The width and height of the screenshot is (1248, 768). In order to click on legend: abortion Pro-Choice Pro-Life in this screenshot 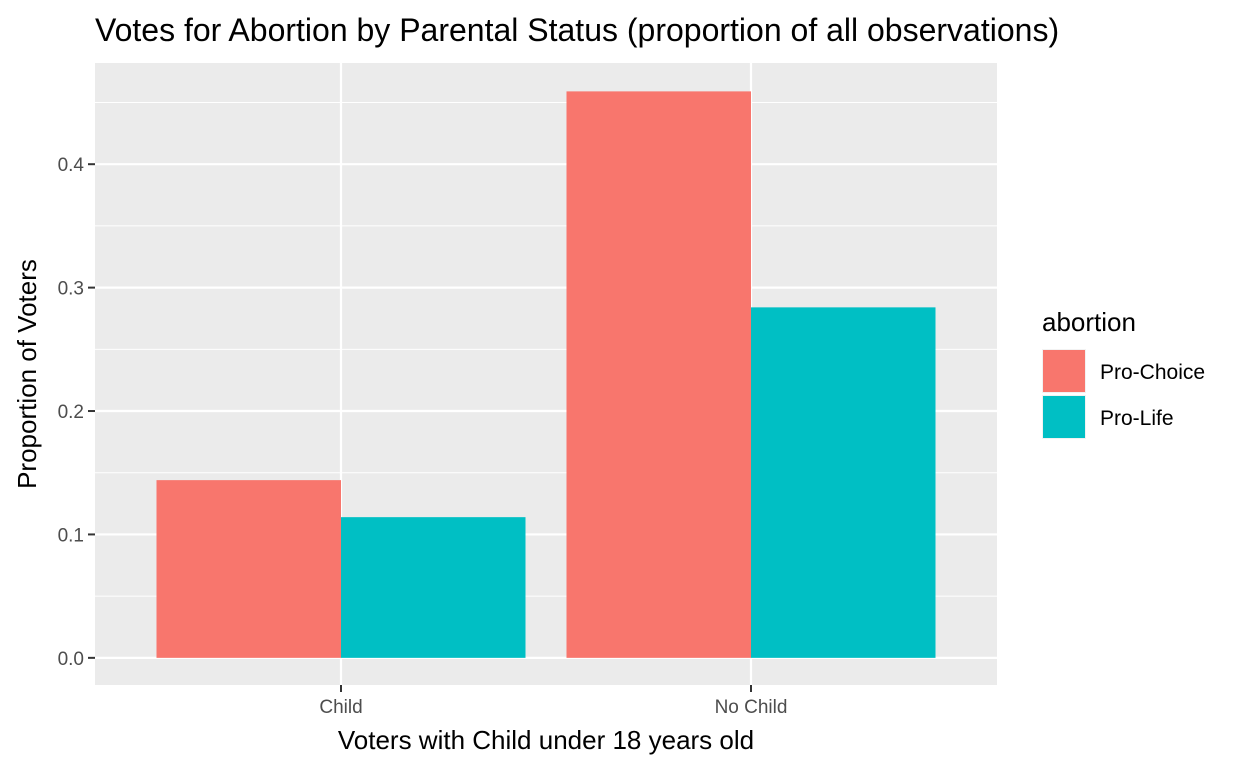, I will do `click(1123, 373)`.